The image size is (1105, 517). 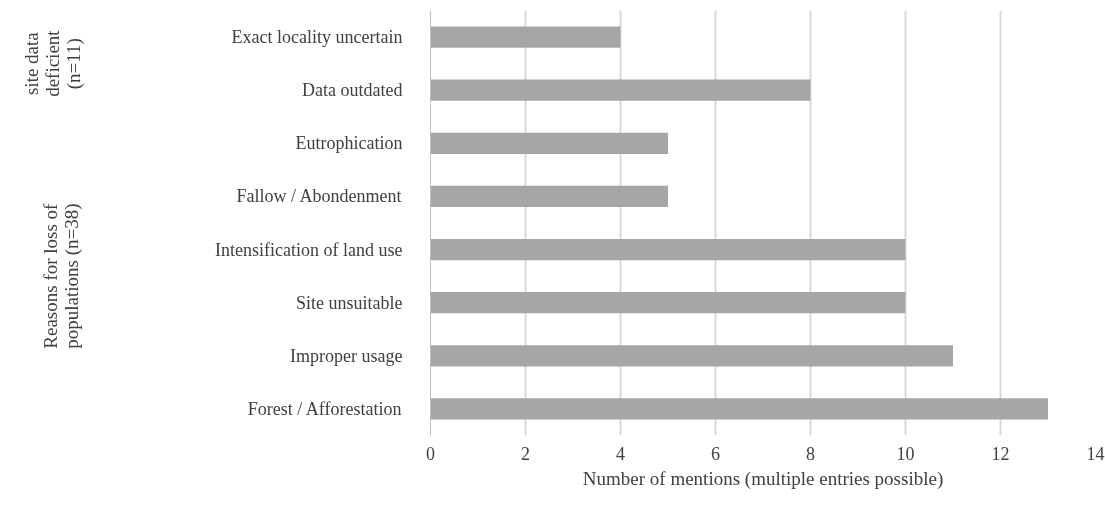 I want to click on text: Reasons for loss of populations (n=38), so click(x=61, y=275).